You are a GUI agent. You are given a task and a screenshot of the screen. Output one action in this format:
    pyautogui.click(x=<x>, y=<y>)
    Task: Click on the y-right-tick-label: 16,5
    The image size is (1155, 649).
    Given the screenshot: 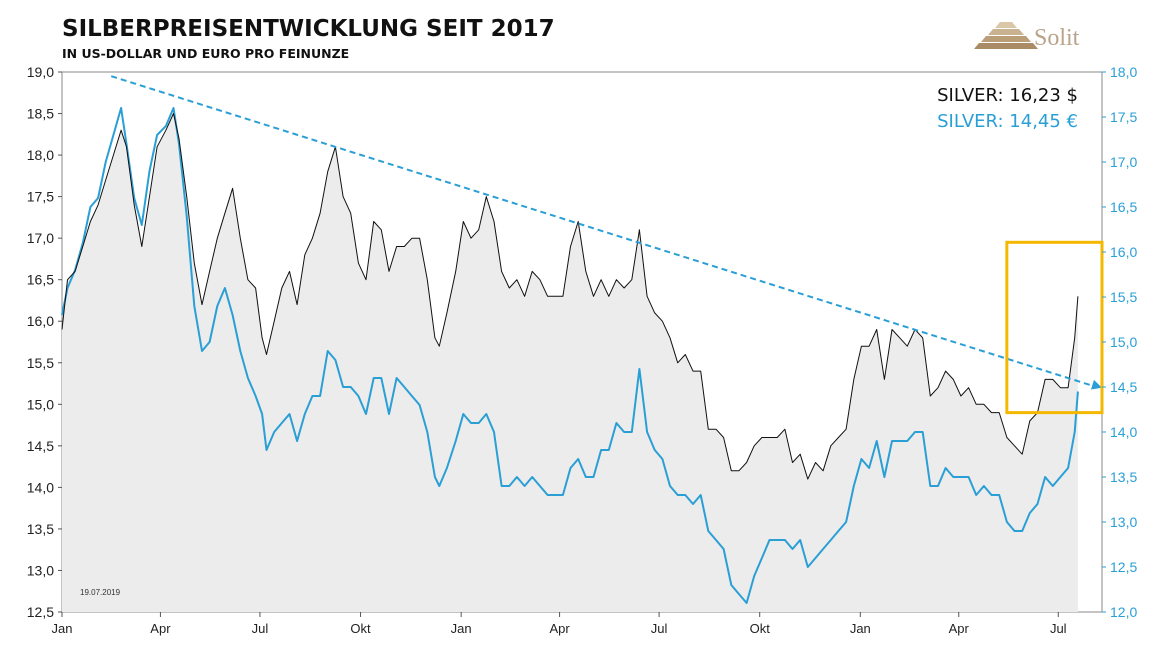 What is the action you would take?
    pyautogui.click(x=1123, y=207)
    